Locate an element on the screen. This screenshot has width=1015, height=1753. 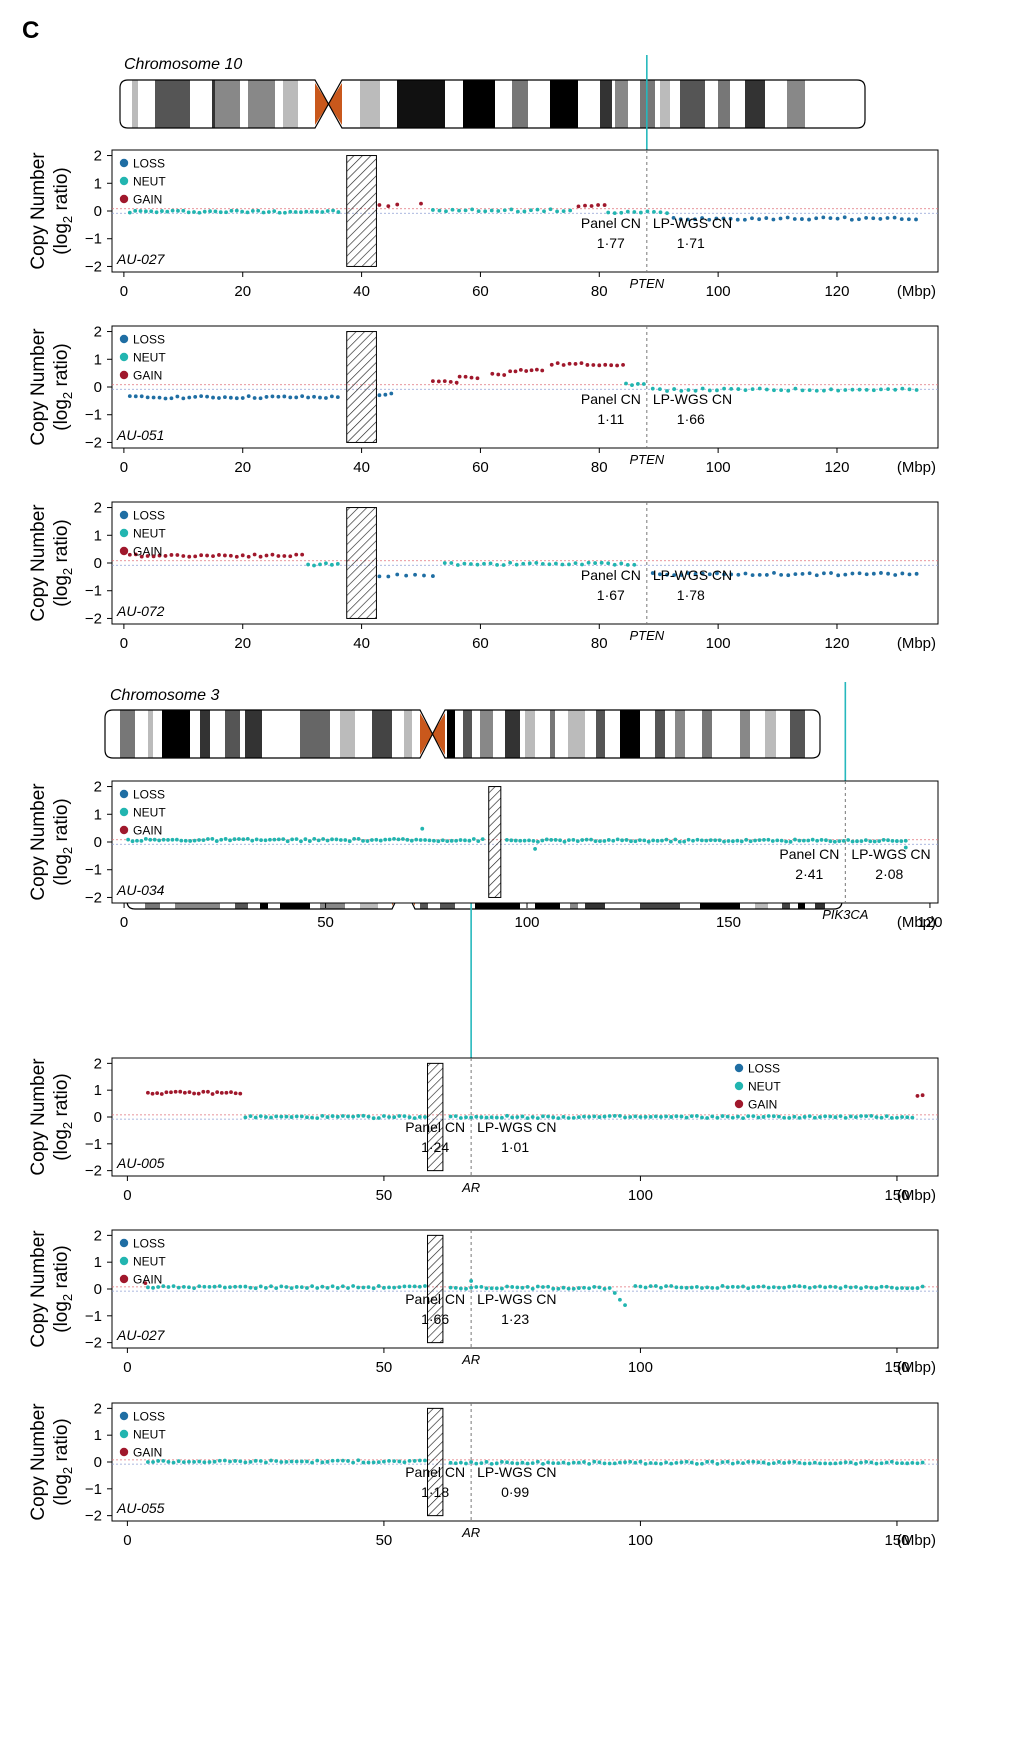
legend-marker-neut is located at coordinates (124, 812).